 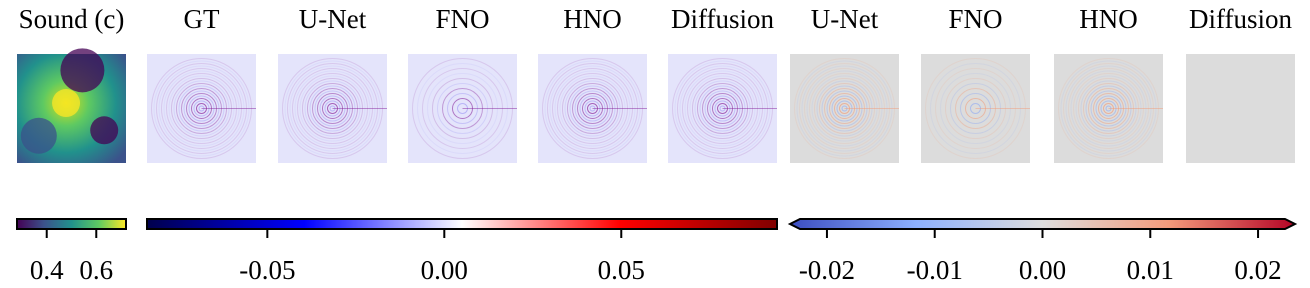 What do you see at coordinates (72, 19) in the screenshot?
I see `panel-title: Sound (c)` at bounding box center [72, 19].